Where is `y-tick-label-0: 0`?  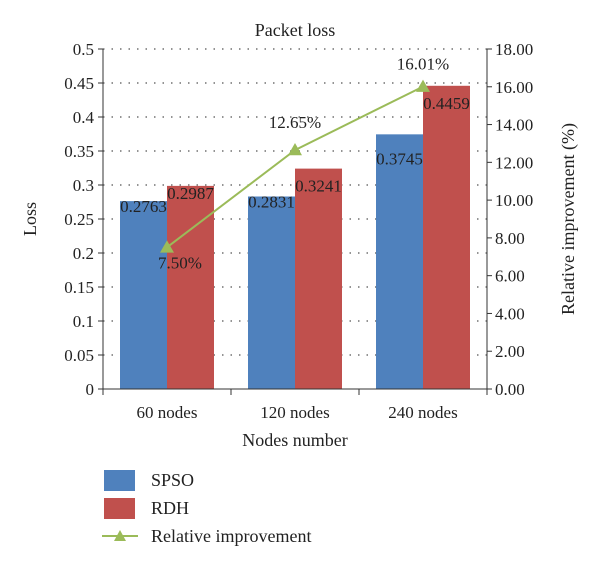 y-tick-label-0: 0 is located at coordinates (90, 389).